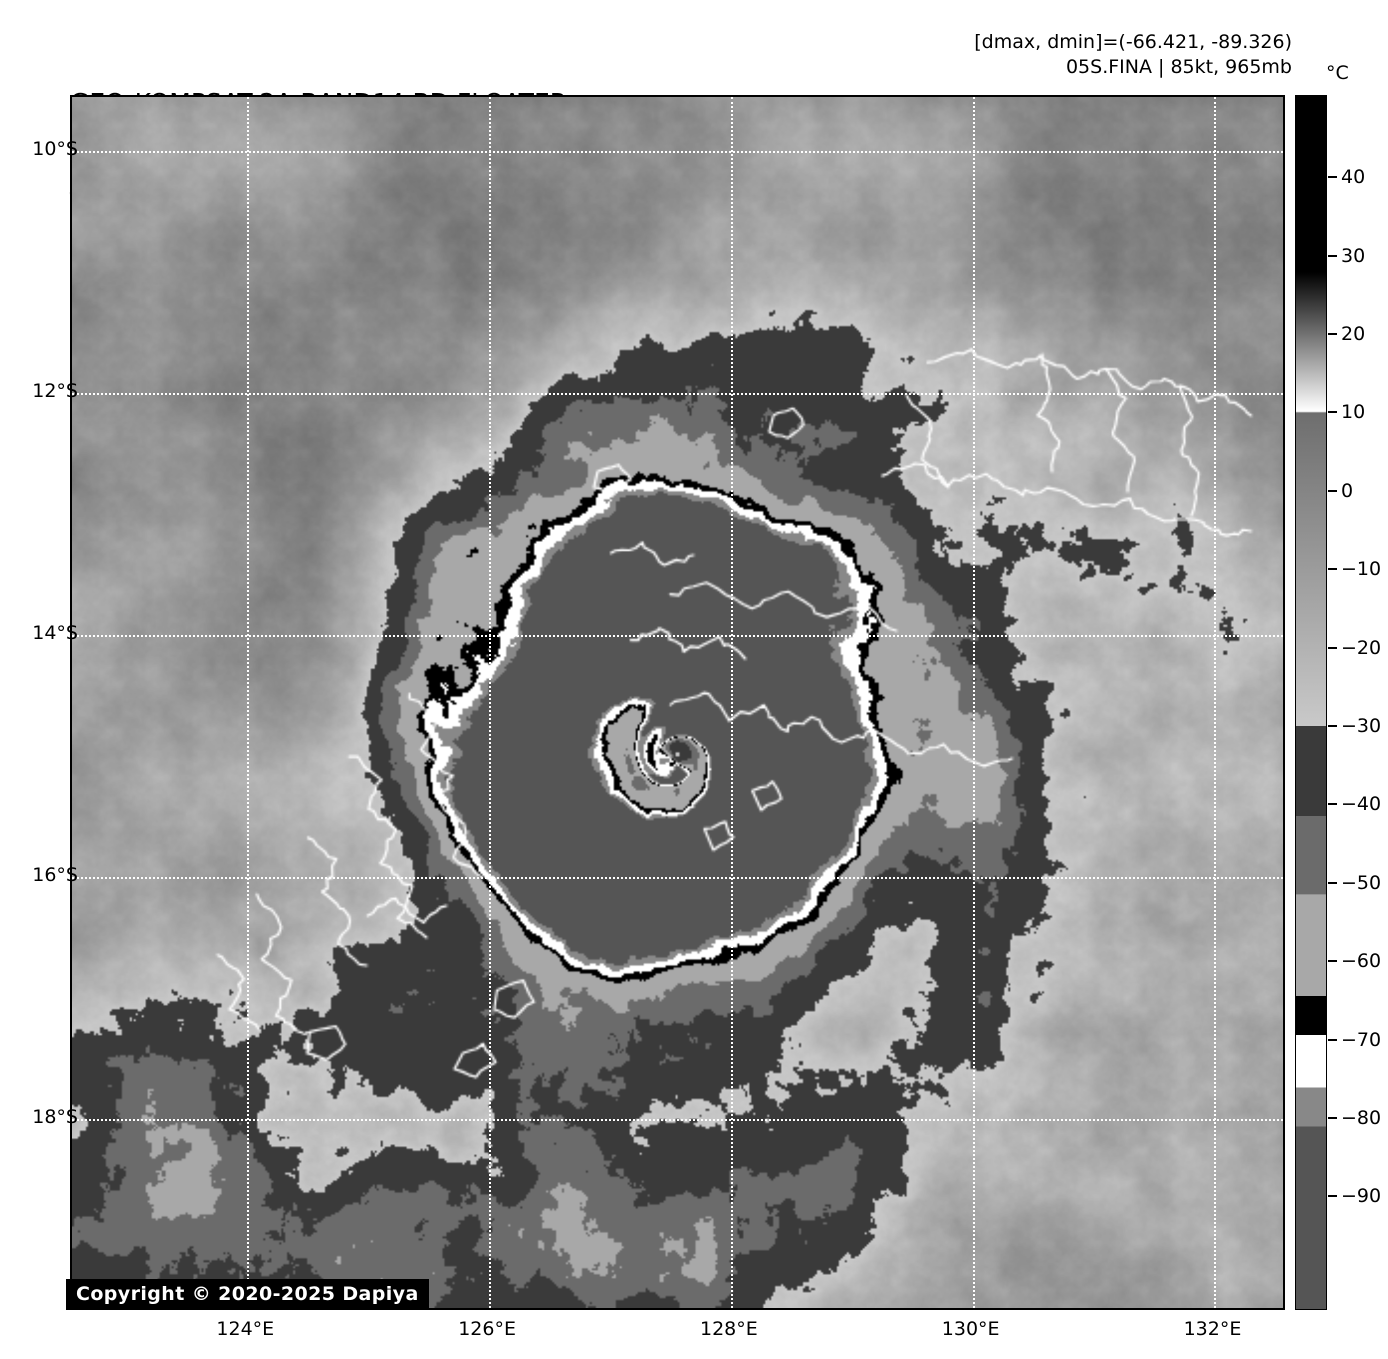 The width and height of the screenshot is (1388, 1359). I want to click on colorbar-tick-label-4: 0, so click(1347, 490).